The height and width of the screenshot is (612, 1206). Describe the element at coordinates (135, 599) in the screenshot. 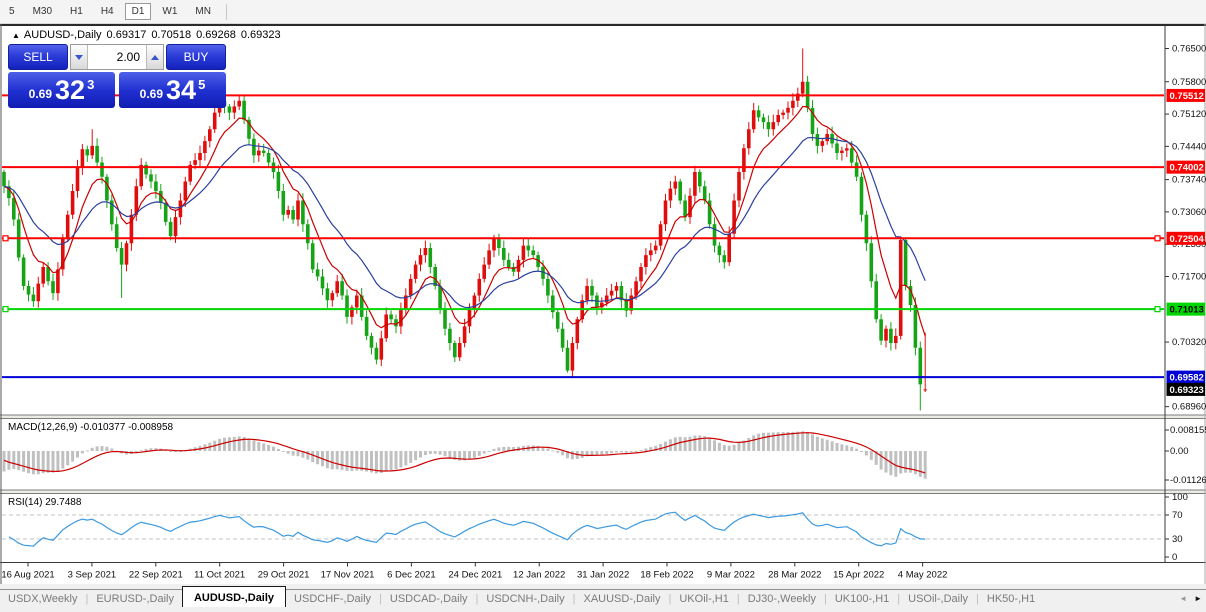

I see `tab-eurusd-daily: EURUSD-,Daily` at that location.